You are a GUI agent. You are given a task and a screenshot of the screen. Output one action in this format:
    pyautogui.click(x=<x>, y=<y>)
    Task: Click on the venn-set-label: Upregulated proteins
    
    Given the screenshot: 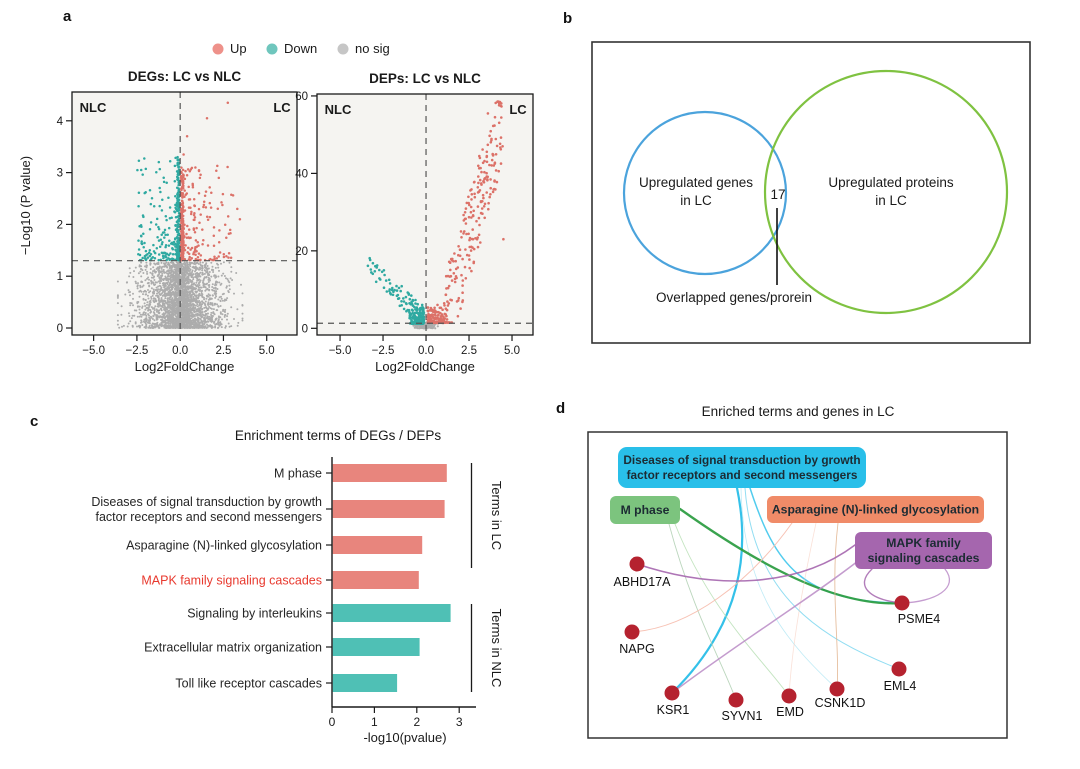 What is the action you would take?
    pyautogui.click(x=891, y=182)
    